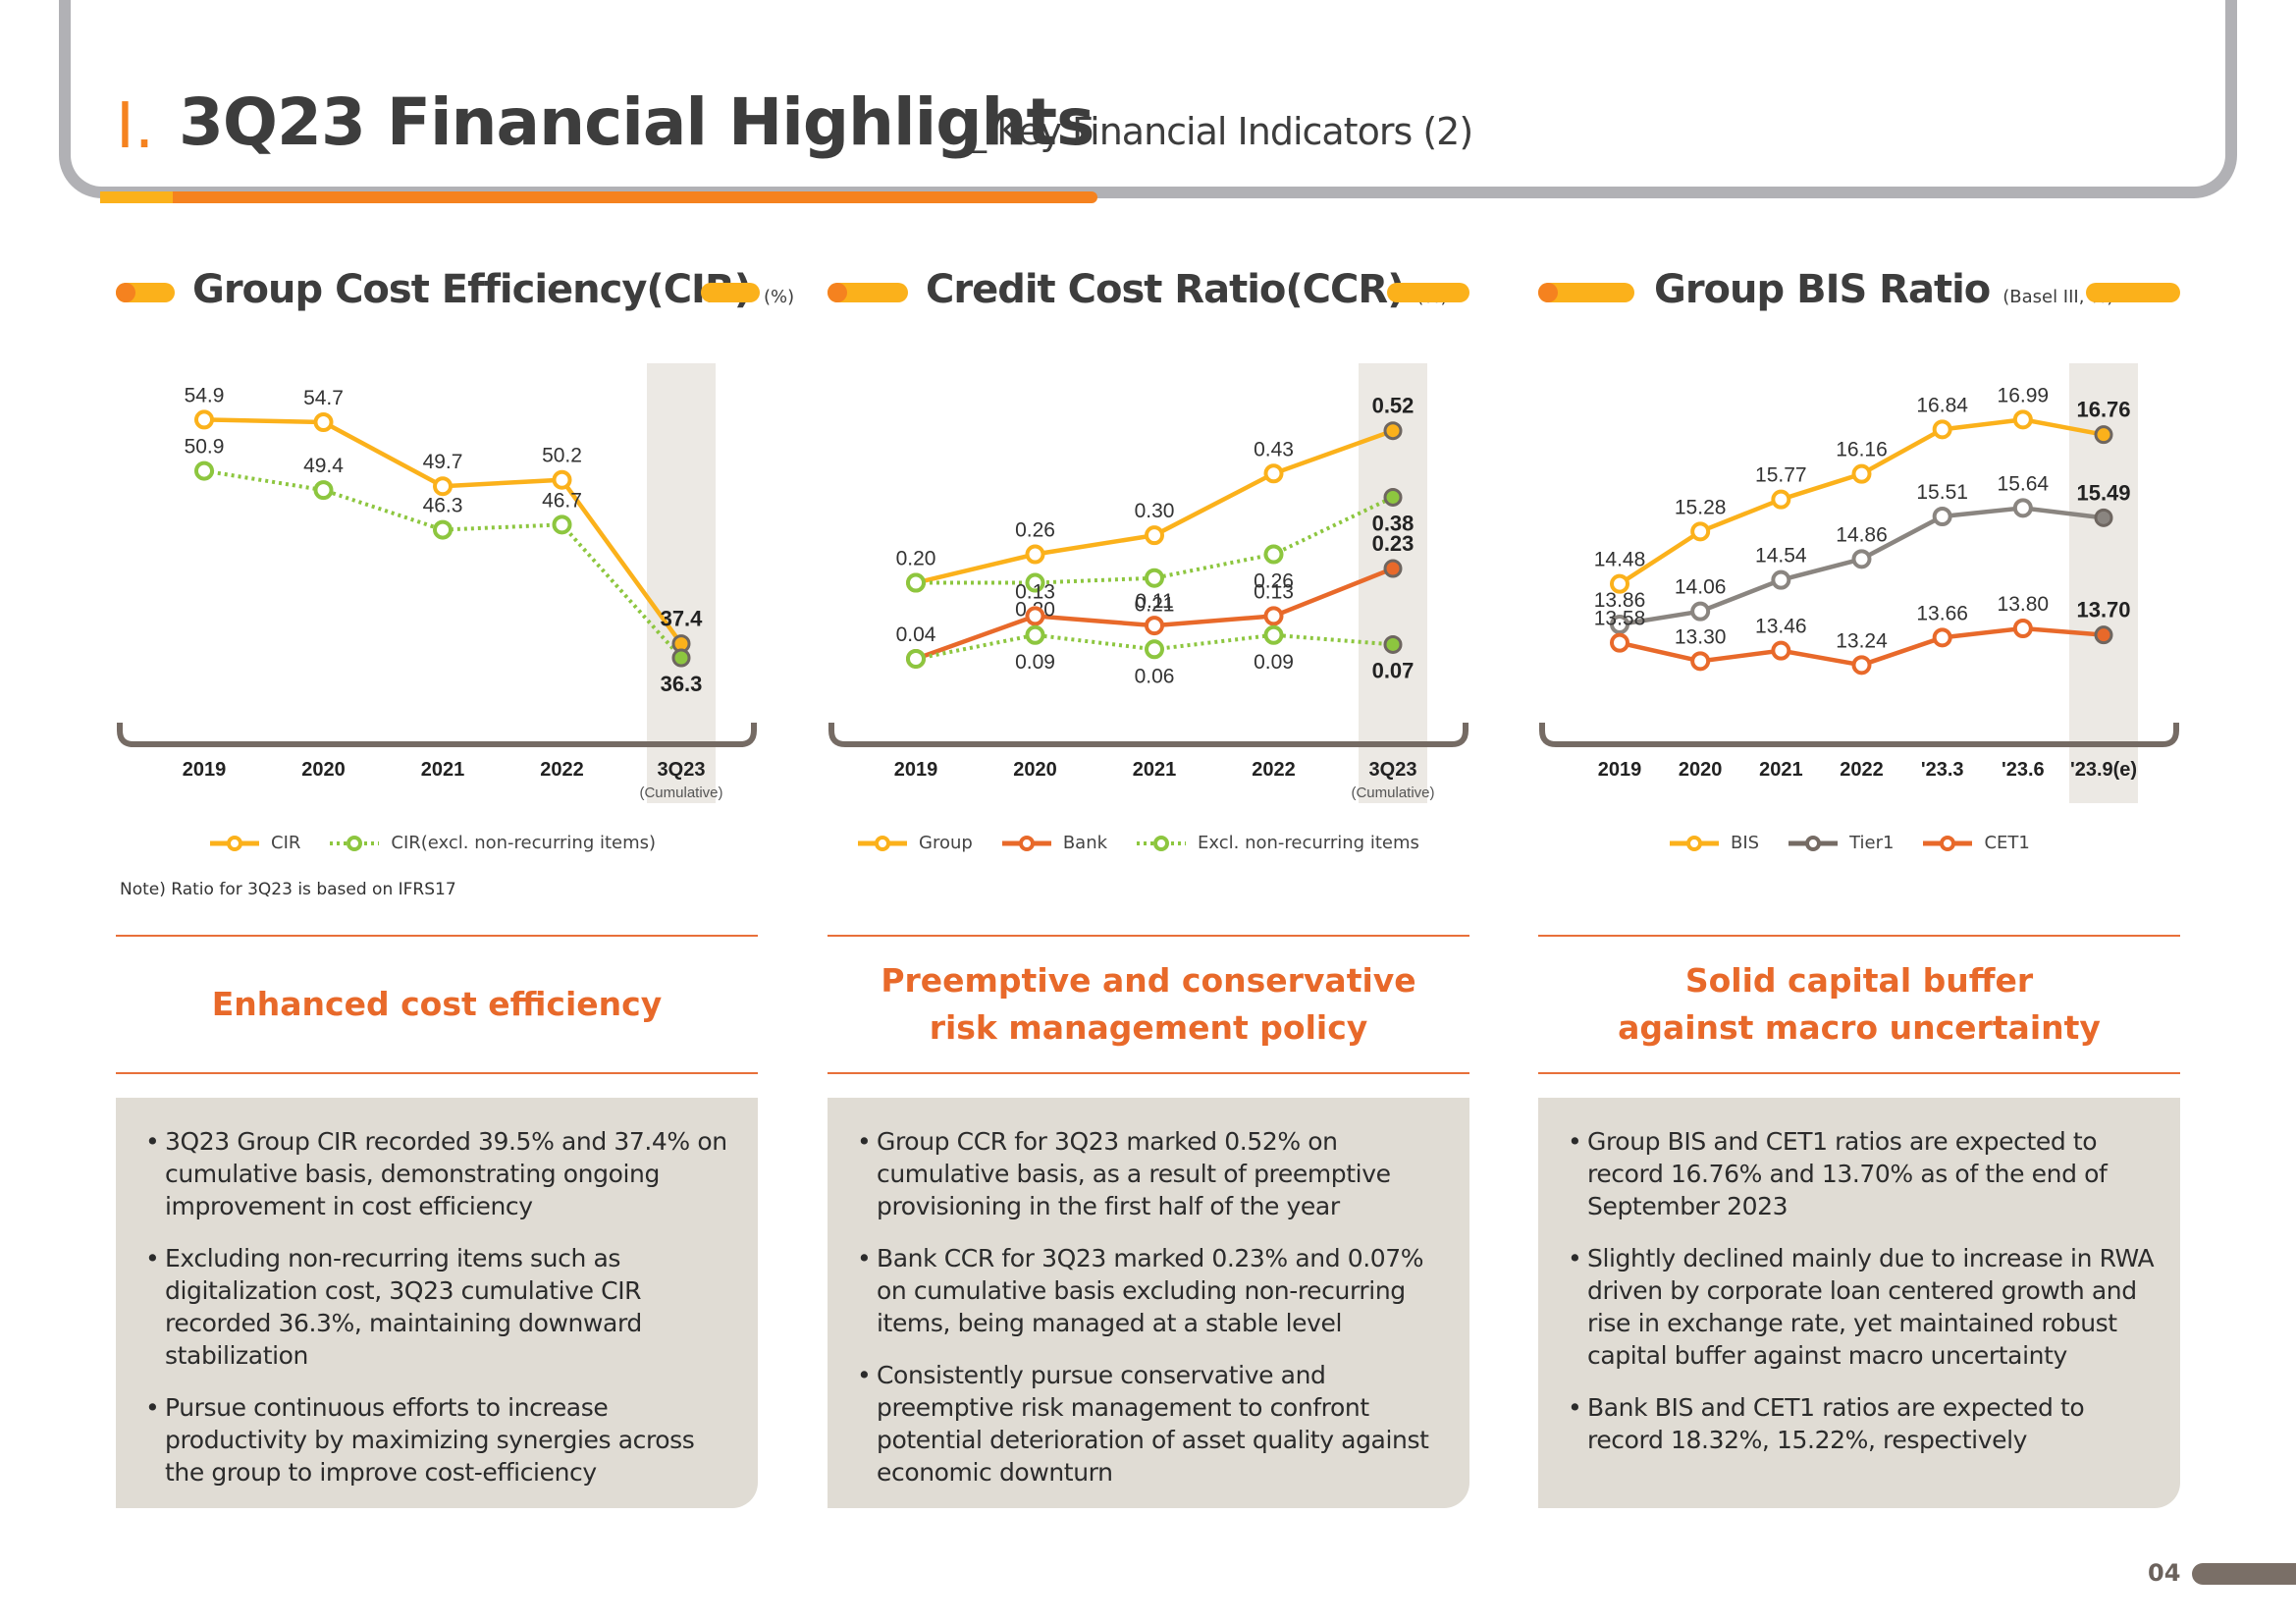 The image size is (2296, 1624). What do you see at coordinates (1274, 449) in the screenshot?
I see `data-label: 0.43` at bounding box center [1274, 449].